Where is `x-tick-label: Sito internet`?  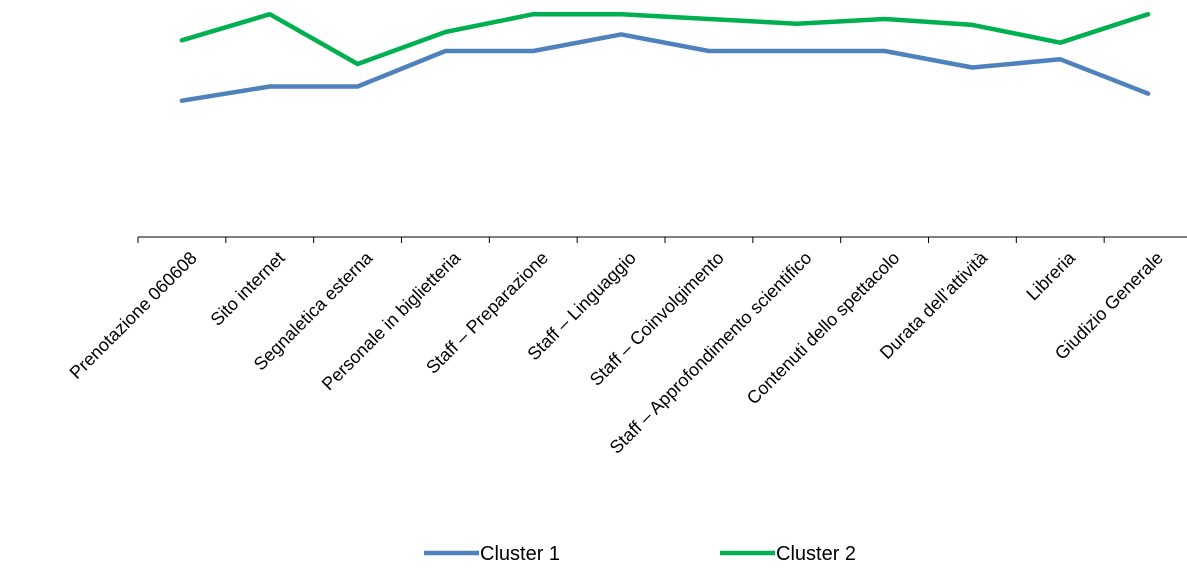
x-tick-label: Sito internet is located at coordinates (248, 289).